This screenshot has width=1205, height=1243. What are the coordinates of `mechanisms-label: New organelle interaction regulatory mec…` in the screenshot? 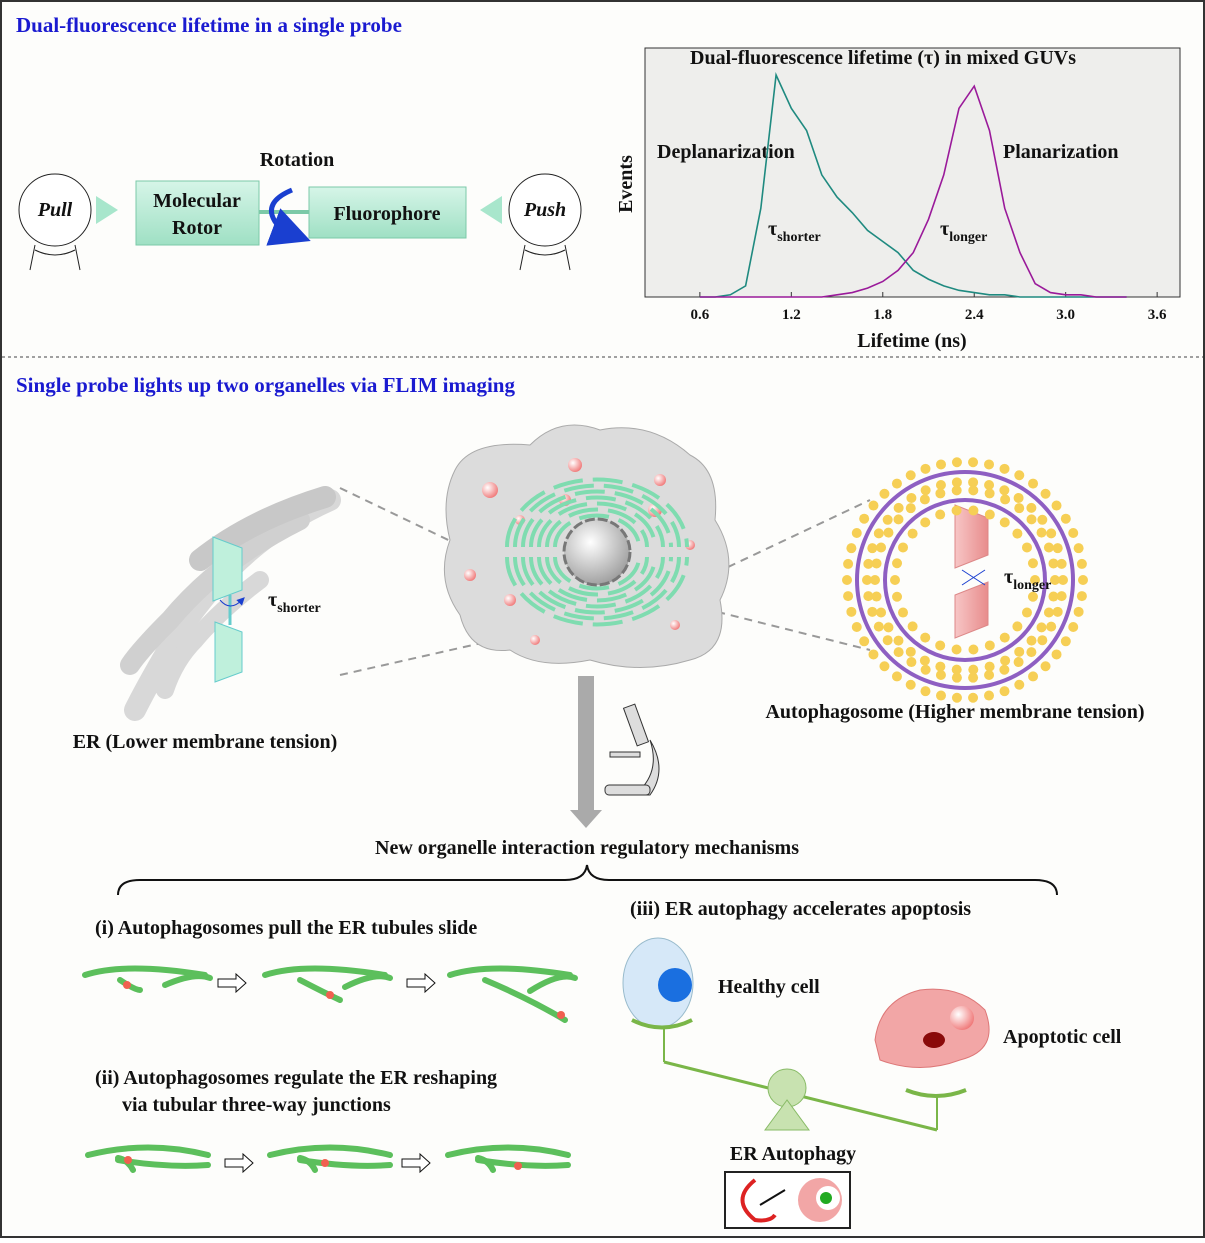 It's located at (587, 848).